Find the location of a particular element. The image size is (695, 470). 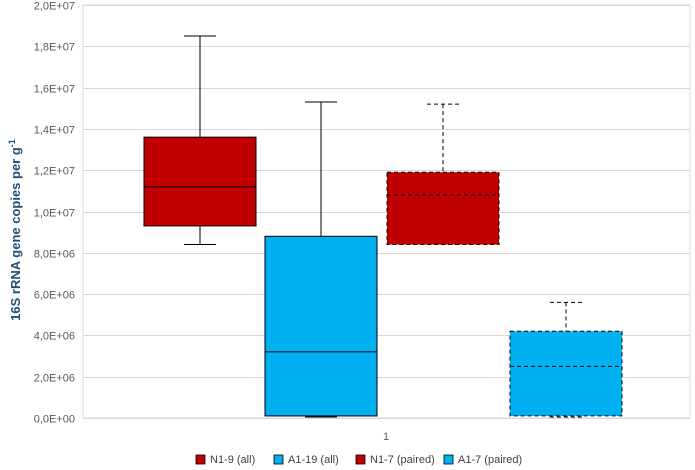

box-n1-9-all is located at coordinates (200, 140).